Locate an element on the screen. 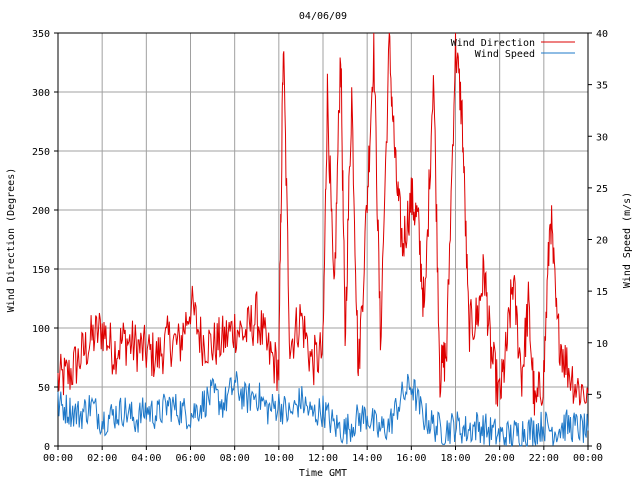  y-right-tick-label: 30 is located at coordinates (602, 137).